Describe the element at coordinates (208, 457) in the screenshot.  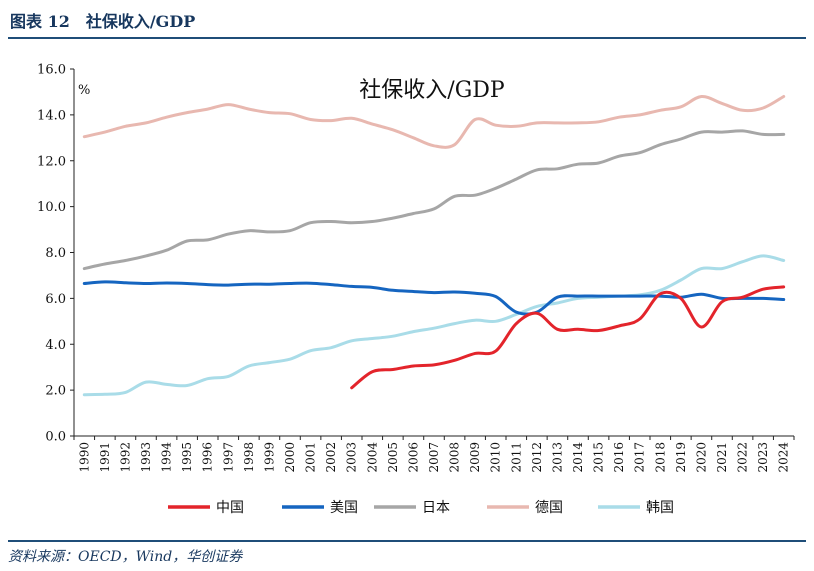
I see `x-tick-label: 1996` at that location.